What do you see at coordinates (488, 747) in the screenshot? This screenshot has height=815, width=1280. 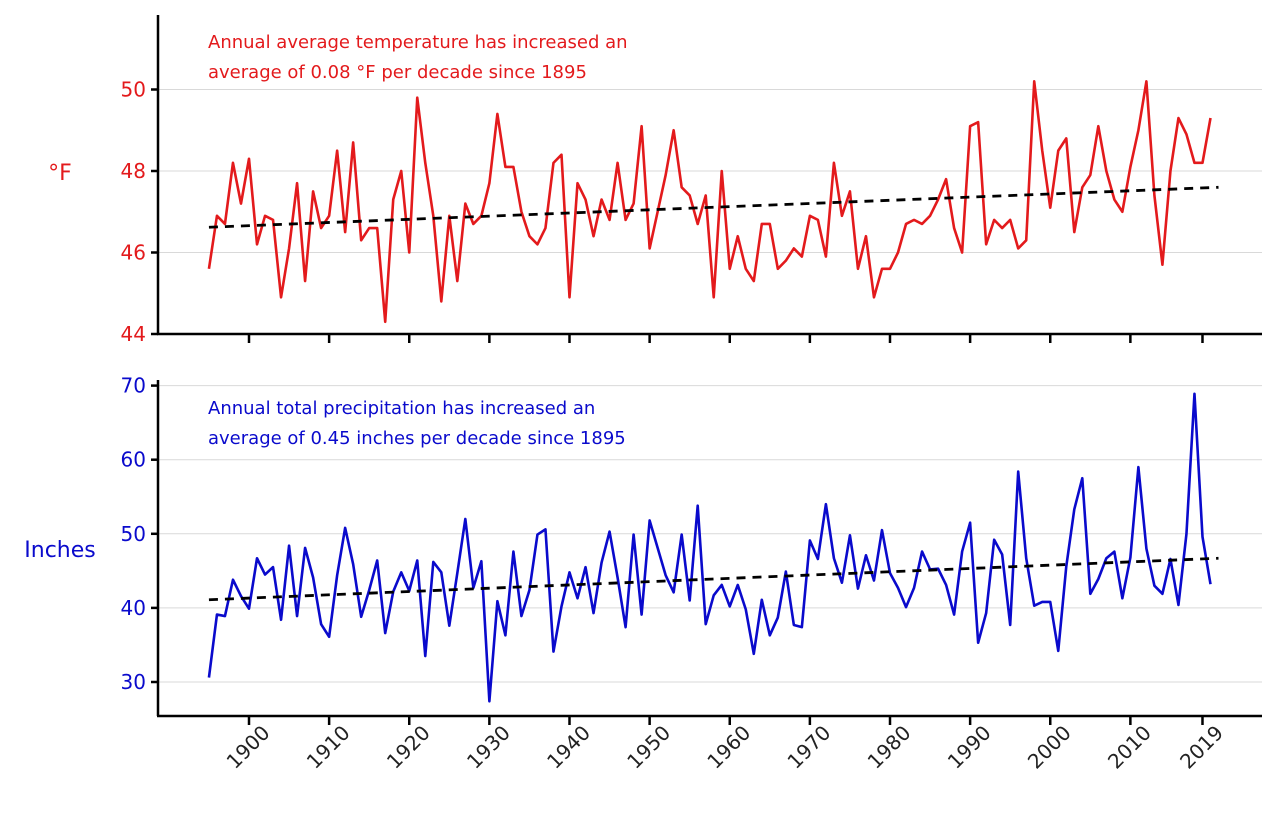 I see `x-tick-label: 1930` at bounding box center [488, 747].